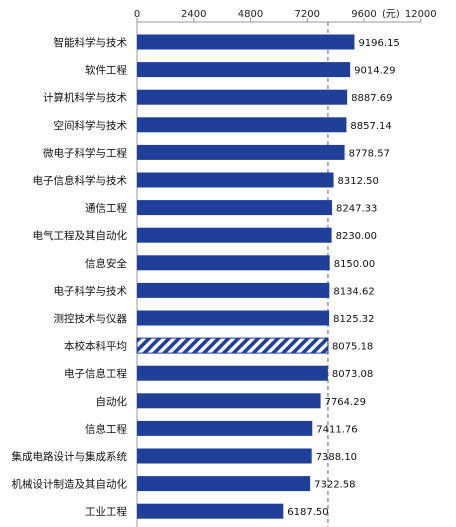 The width and height of the screenshot is (456, 527). What do you see at coordinates (374, 71) in the screenshot?
I see `value-label: 9014.29` at bounding box center [374, 71].